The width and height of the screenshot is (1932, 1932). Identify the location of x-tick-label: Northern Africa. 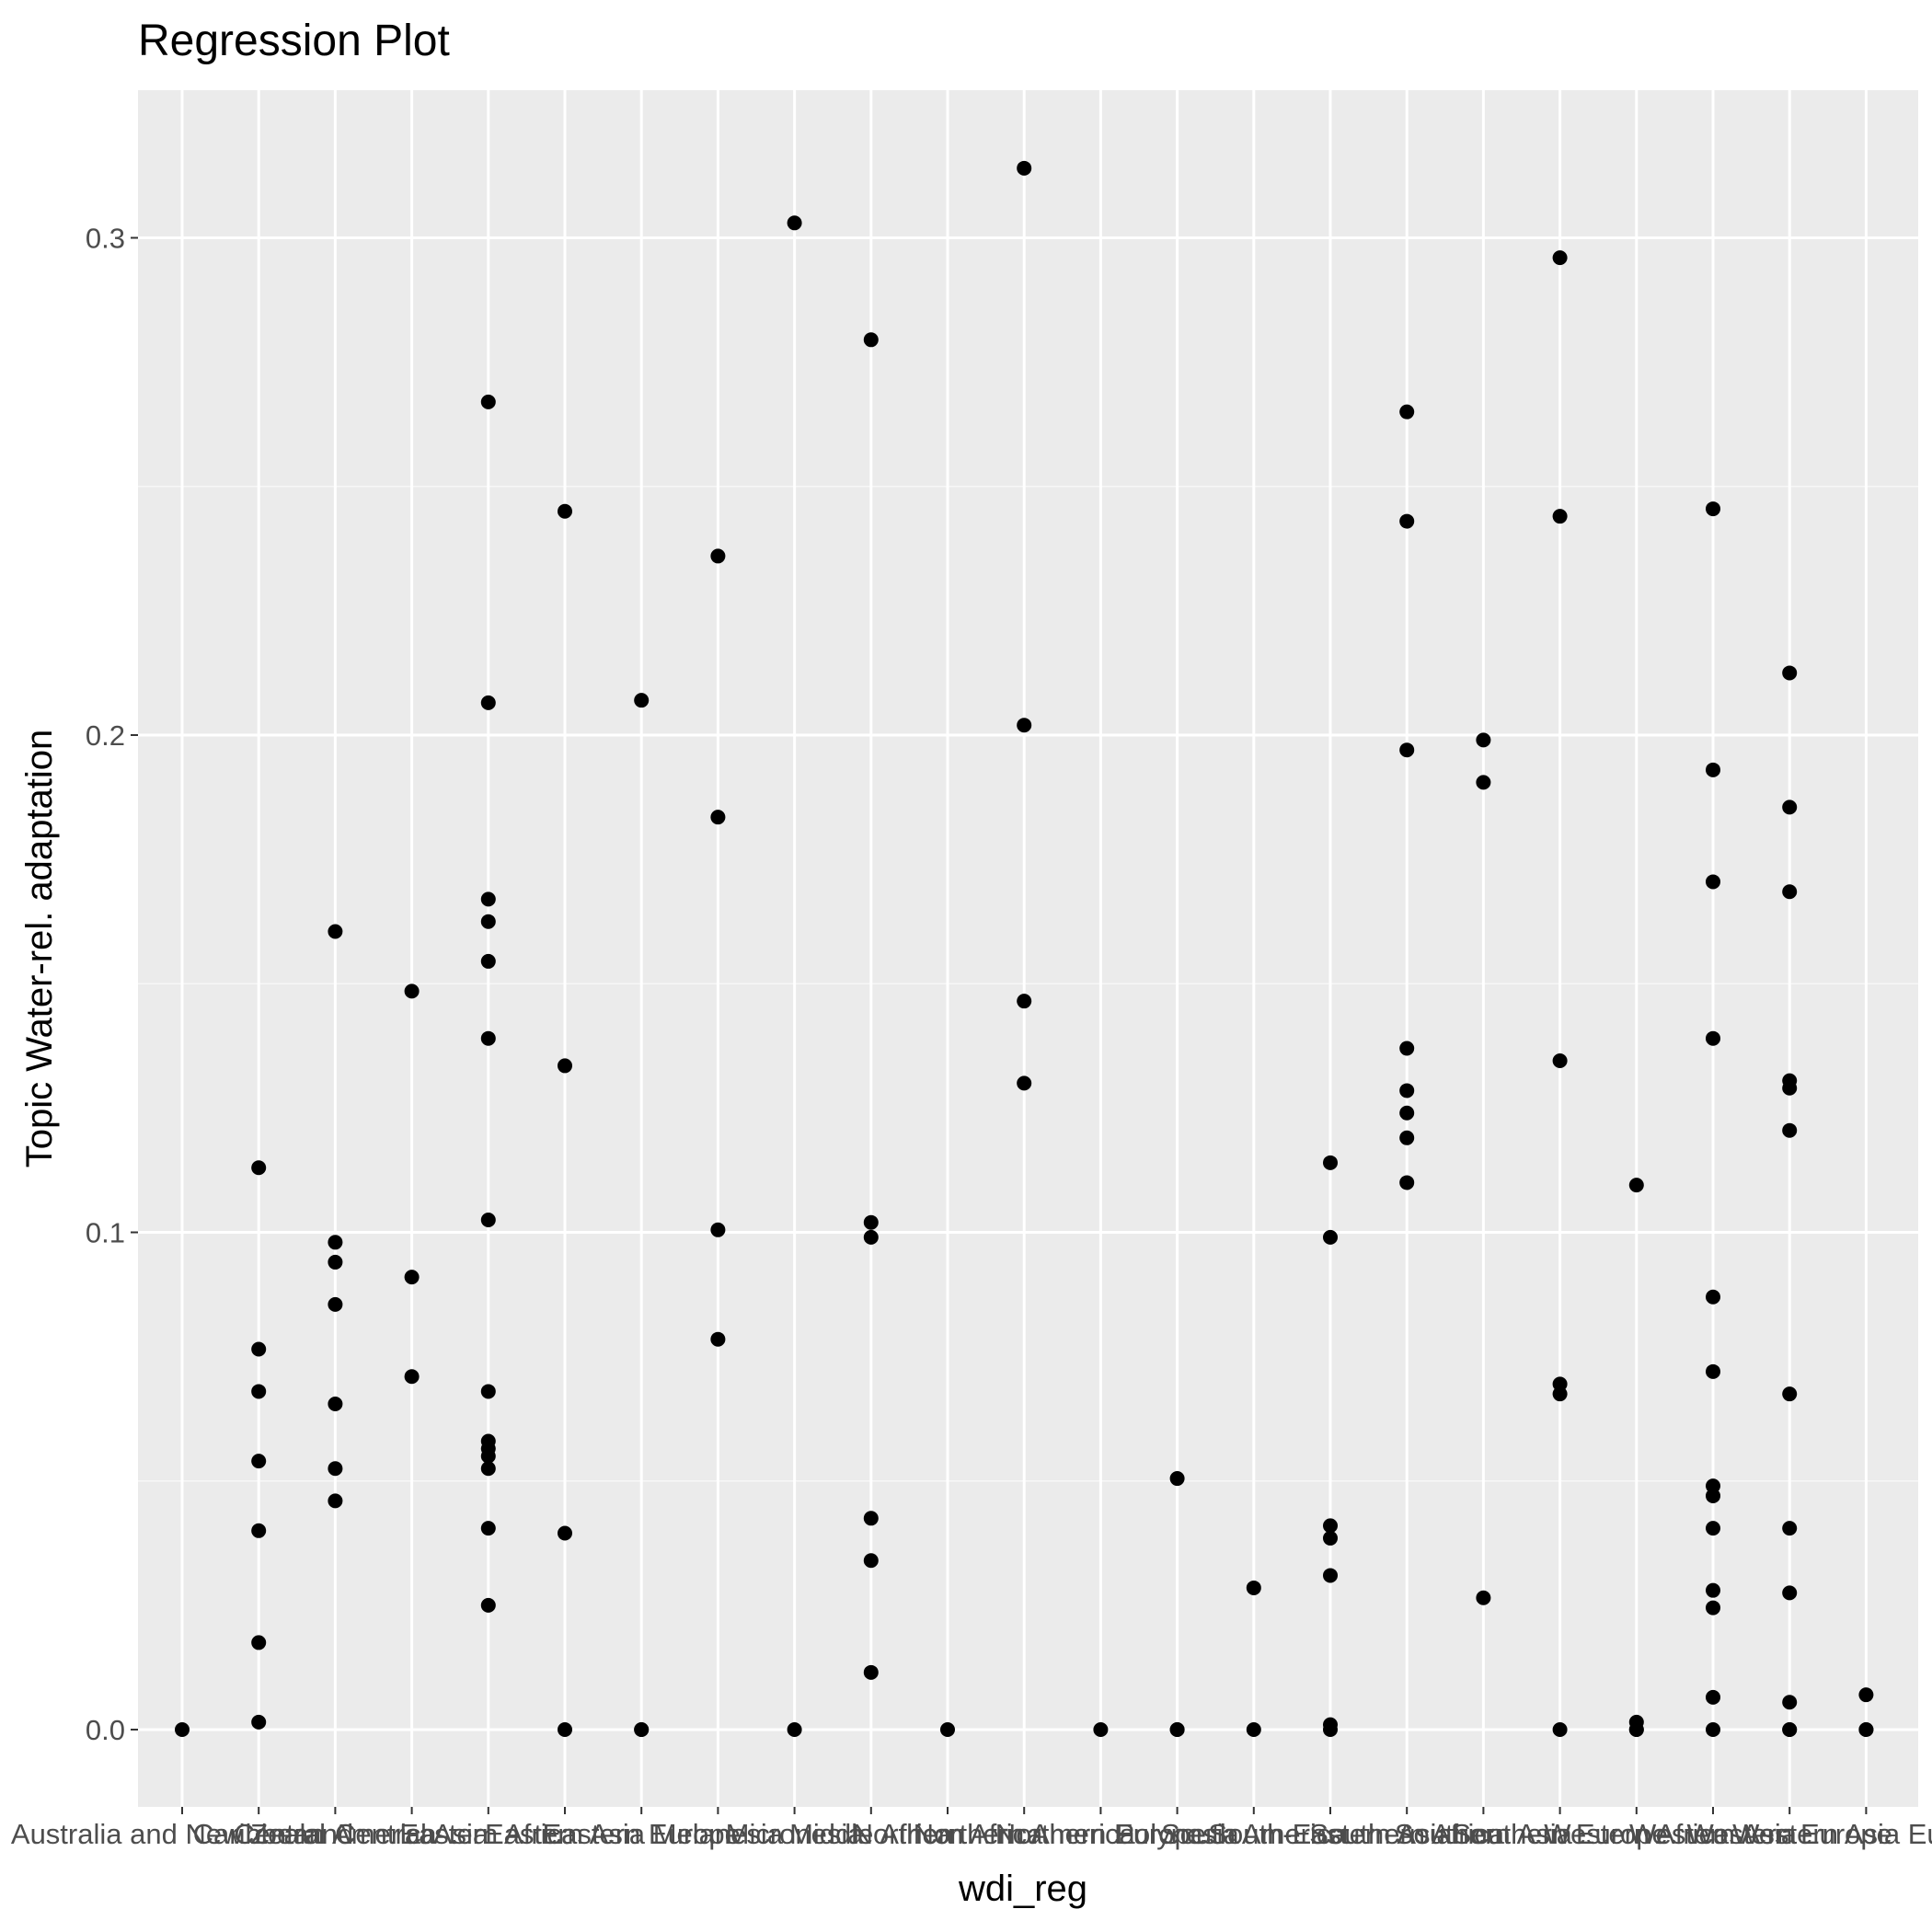
(949, 1834).